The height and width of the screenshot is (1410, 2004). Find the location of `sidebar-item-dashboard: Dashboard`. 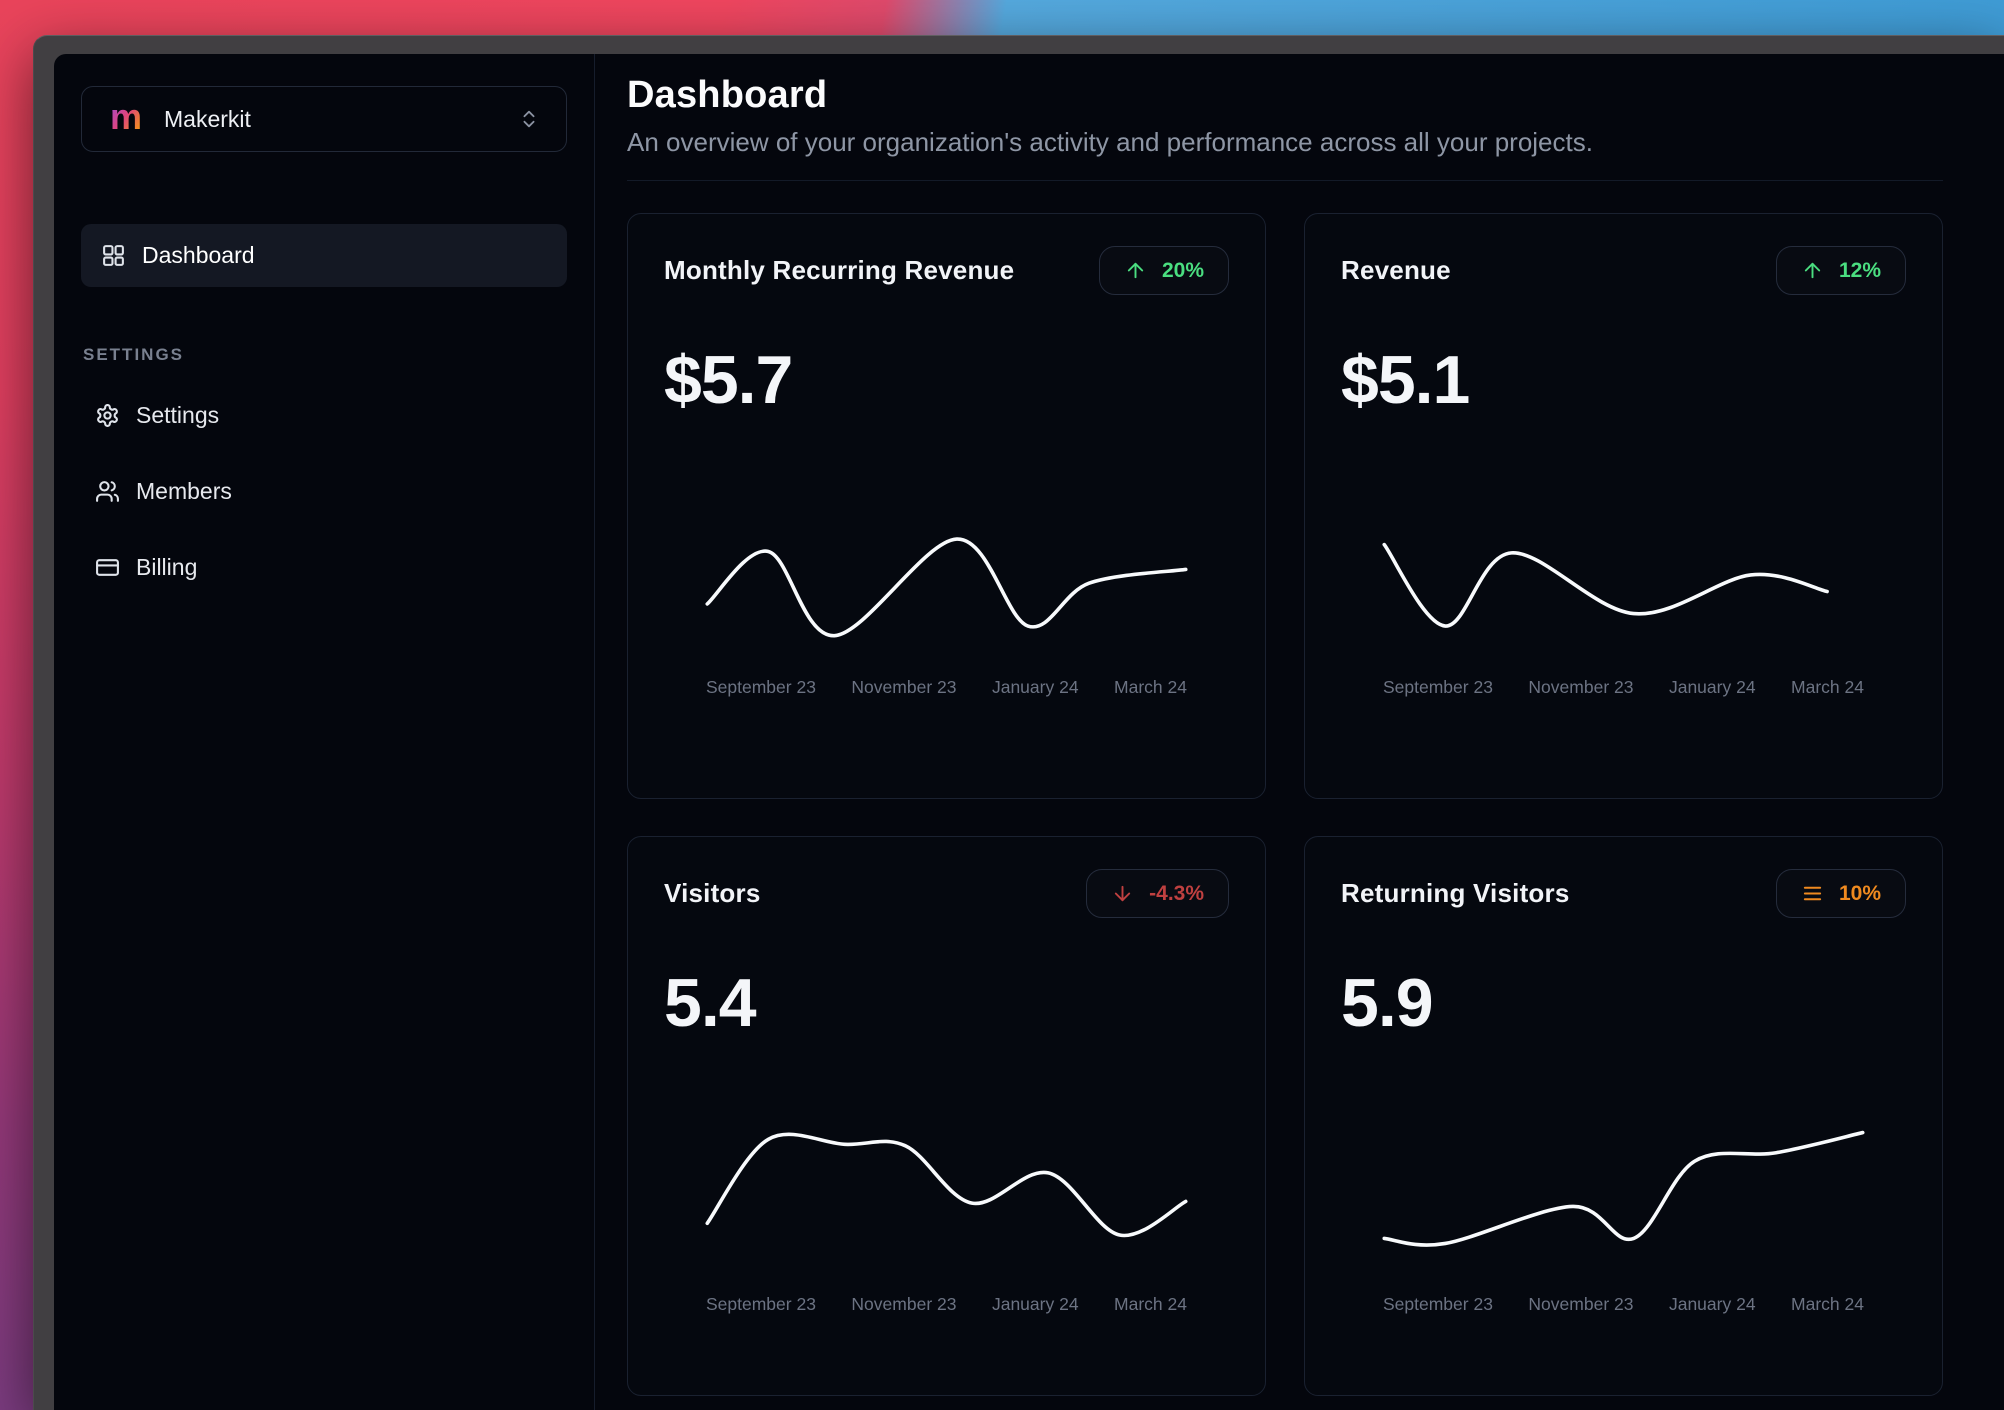

sidebar-item-dashboard: Dashboard is located at coordinates (324, 255).